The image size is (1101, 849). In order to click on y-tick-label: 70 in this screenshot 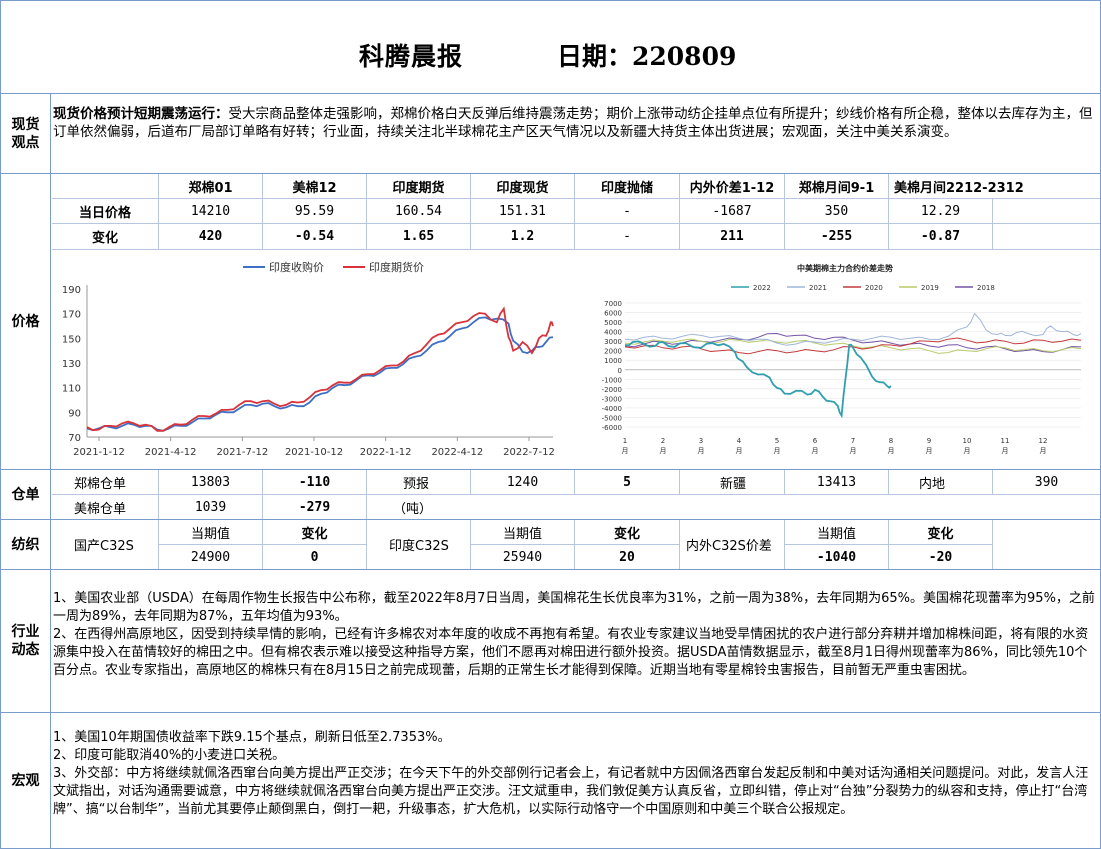, I will do `click(74, 438)`.